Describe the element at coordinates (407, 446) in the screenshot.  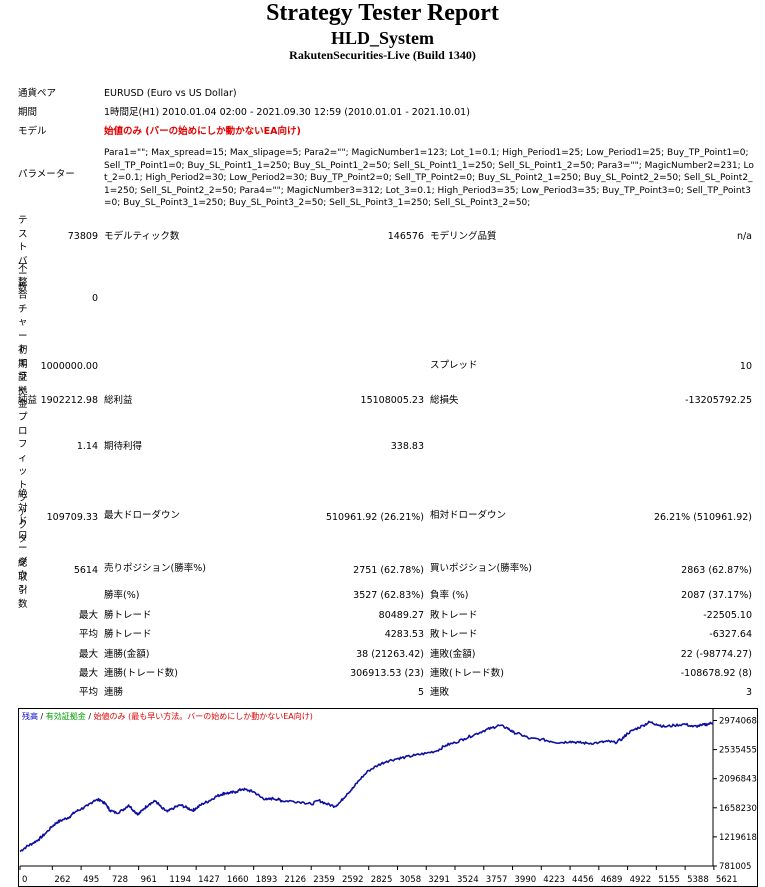
I see `payoff-value: 338.83` at that location.